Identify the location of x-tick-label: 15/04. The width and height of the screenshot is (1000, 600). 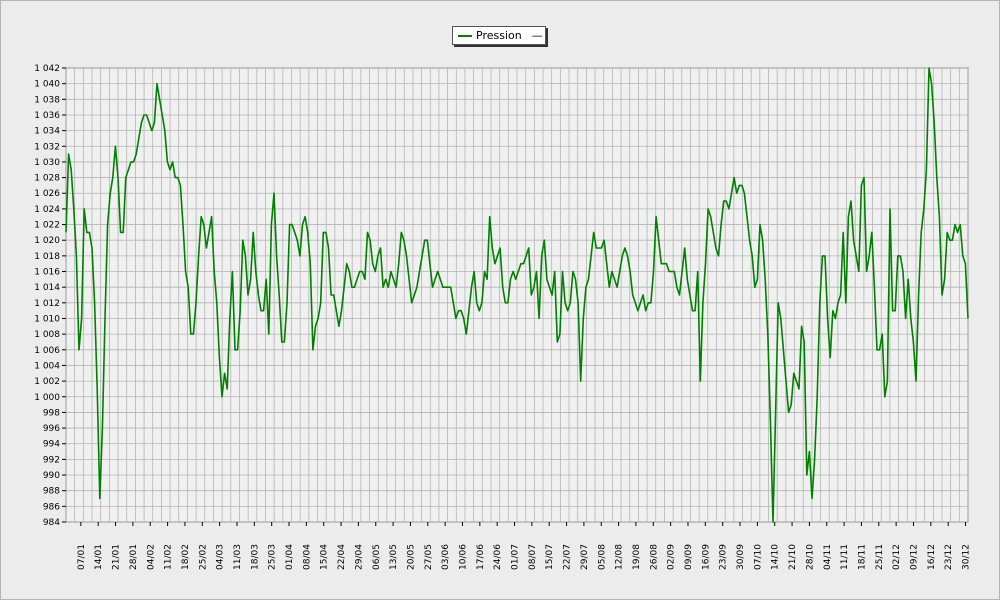
(325, 557).